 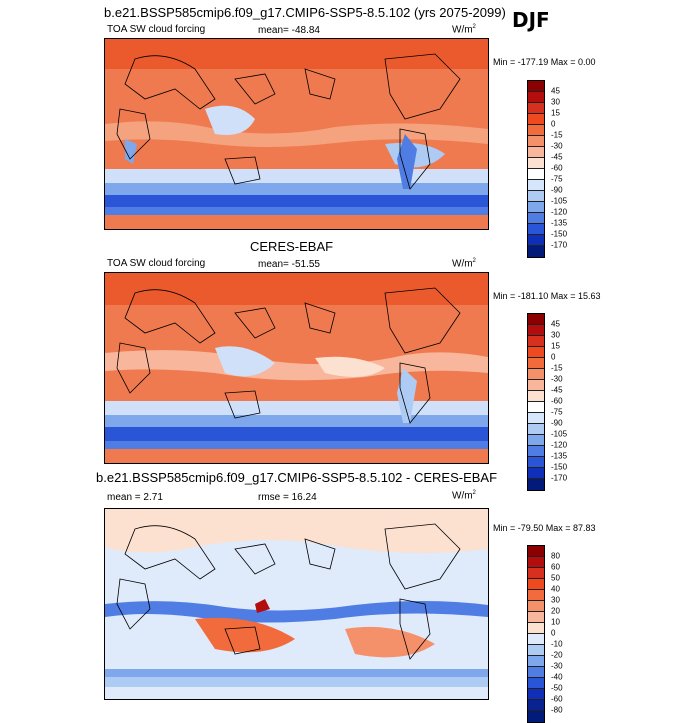 I want to click on colorbar-tick-label: -135, so click(x=559, y=456).